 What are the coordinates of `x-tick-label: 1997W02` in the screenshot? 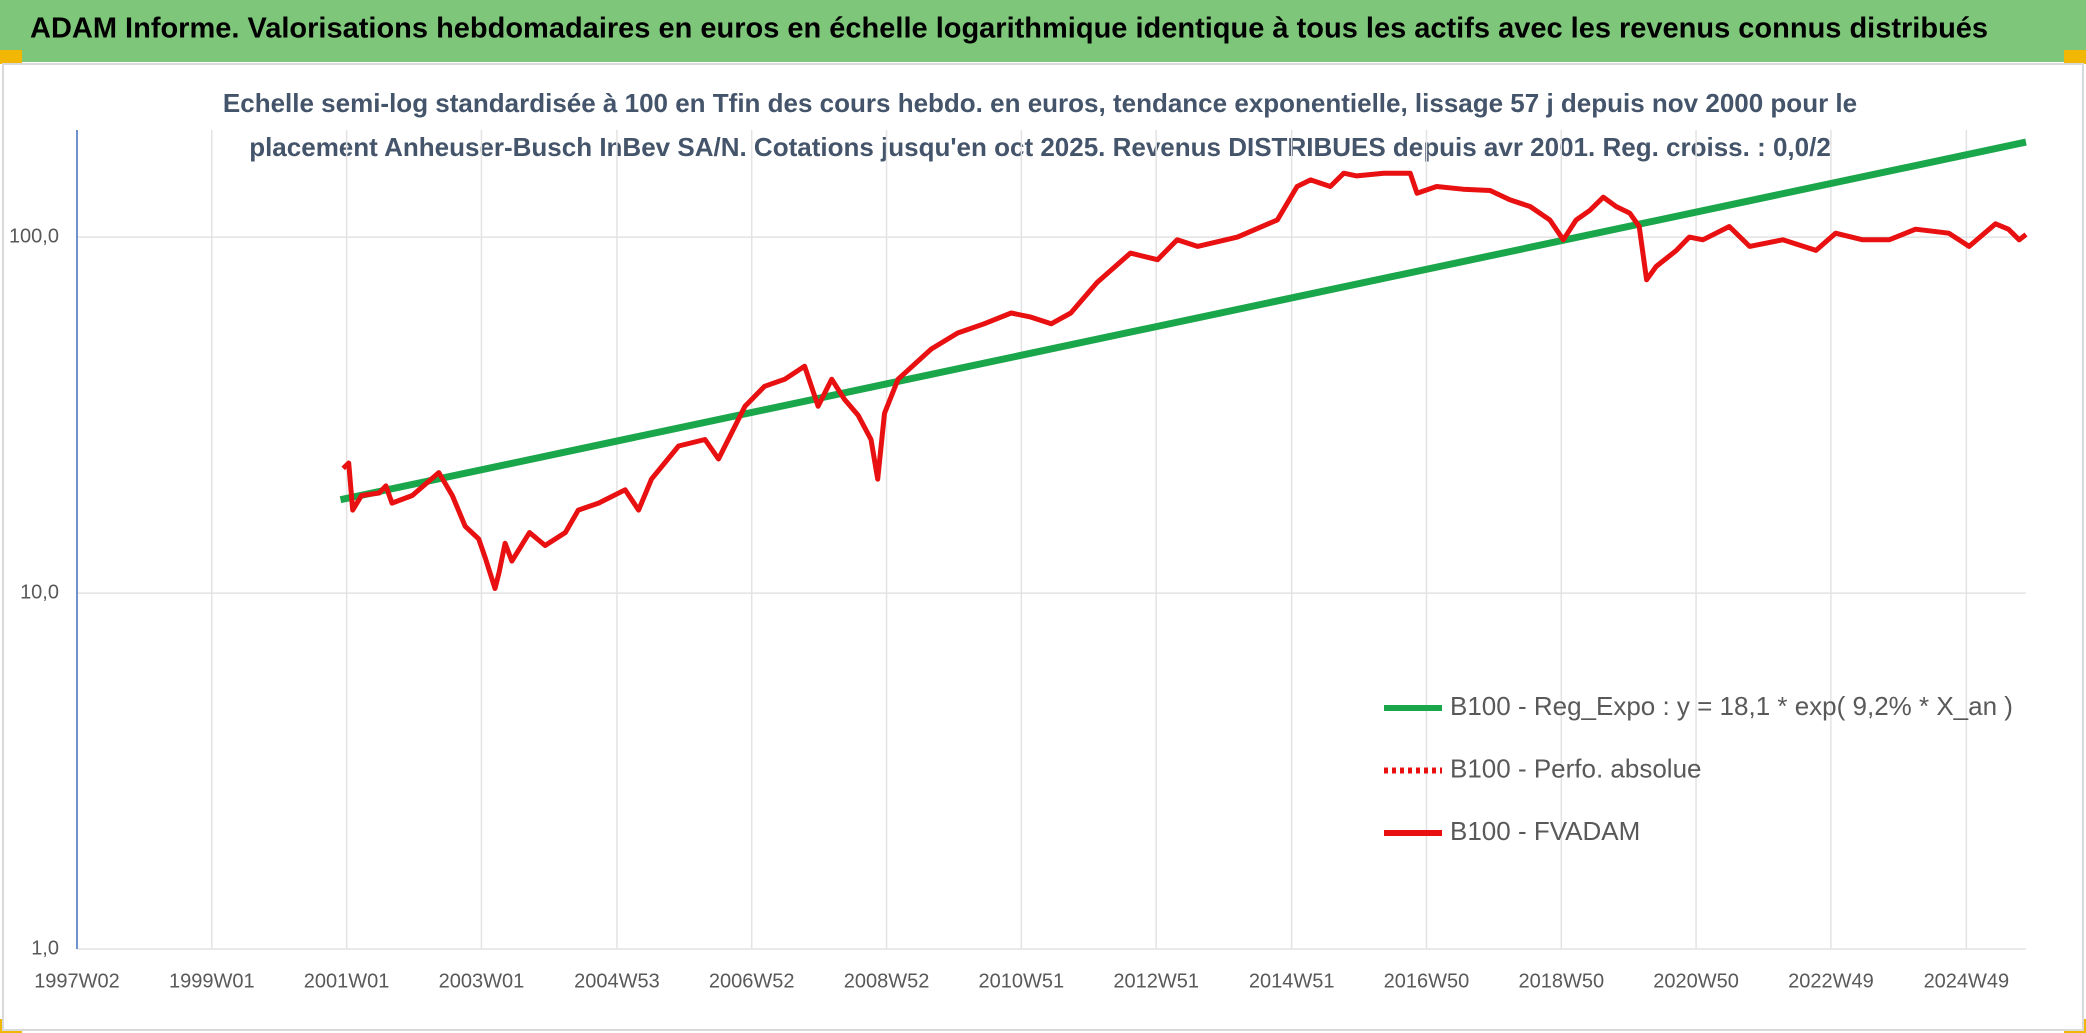 It's located at (77, 981).